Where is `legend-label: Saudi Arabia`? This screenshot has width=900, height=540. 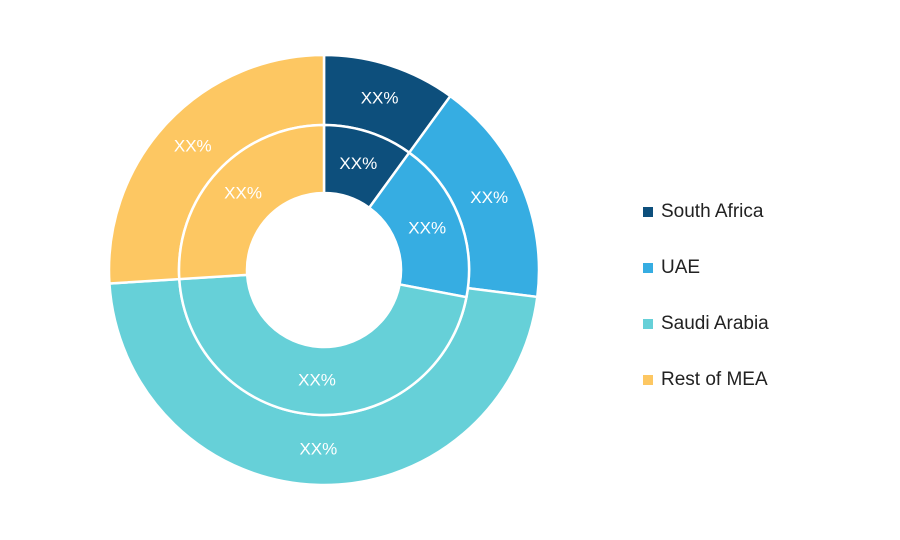 legend-label: Saudi Arabia is located at coordinates (715, 323).